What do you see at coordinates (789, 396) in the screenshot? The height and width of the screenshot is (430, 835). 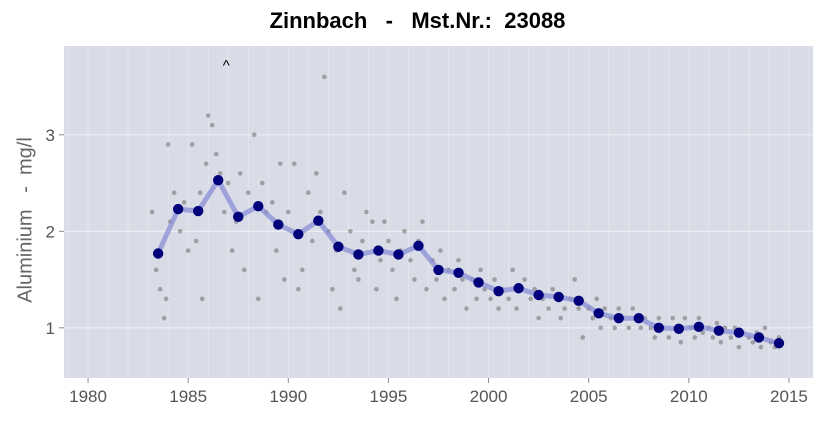 I see `x-tick-label: 2015` at bounding box center [789, 396].